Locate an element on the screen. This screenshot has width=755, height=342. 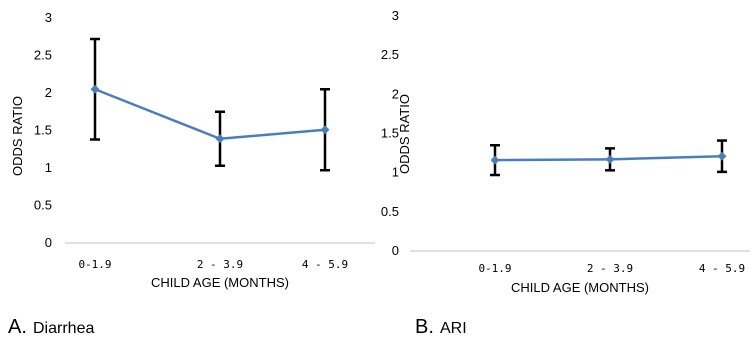
chart-a-x-tick: 0-1.9 is located at coordinates (94, 264).